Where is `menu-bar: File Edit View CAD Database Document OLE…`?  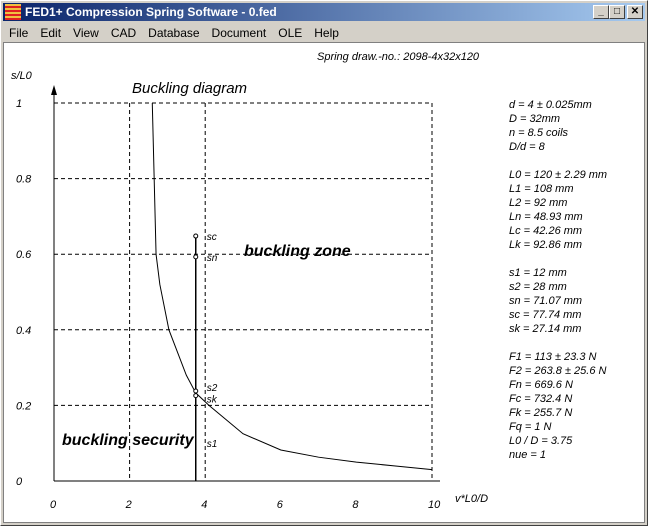 menu-bar: File Edit View CAD Database Document OLE… is located at coordinates (174, 32).